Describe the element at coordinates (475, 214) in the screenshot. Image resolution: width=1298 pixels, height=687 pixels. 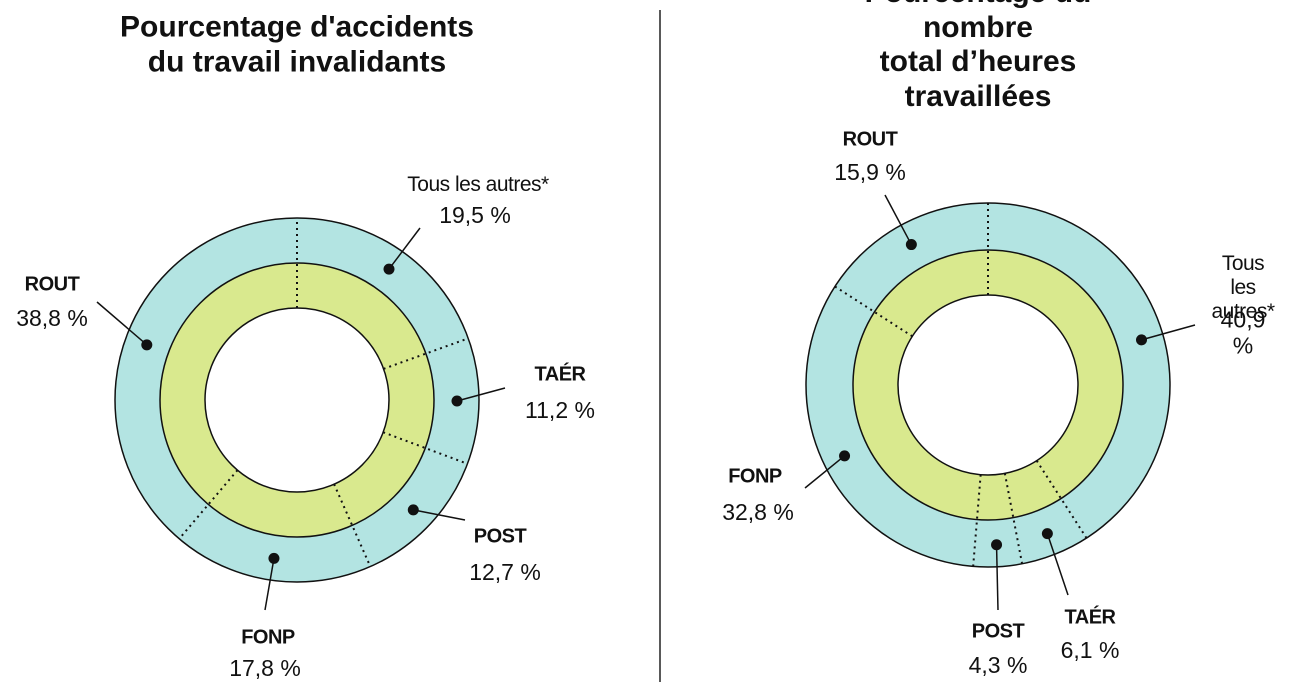
I see `value-label: 19,5 %` at that location.